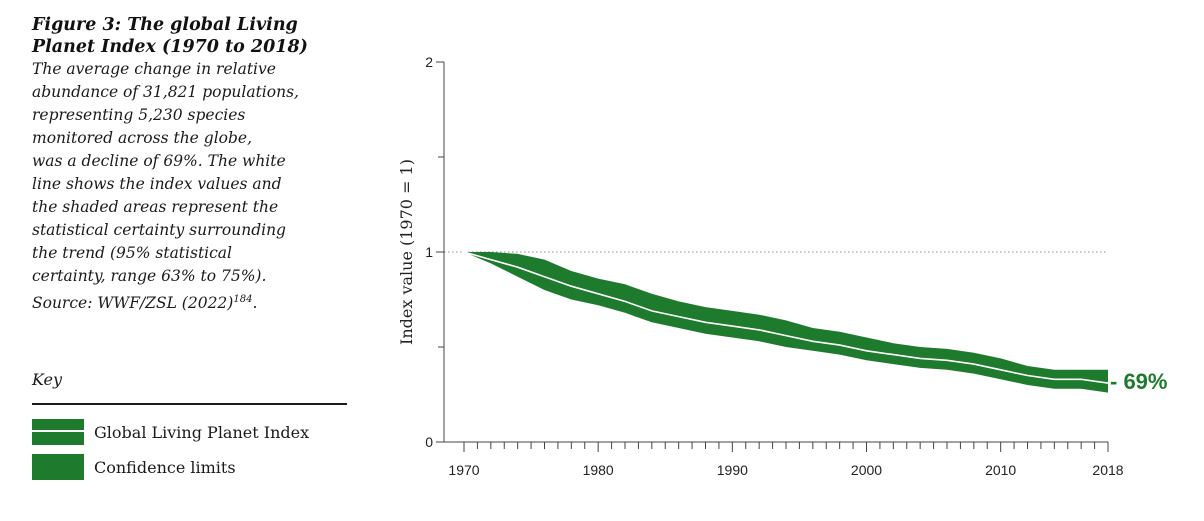 The width and height of the screenshot is (1204, 521). Describe the element at coordinates (142, 138) in the screenshot. I see `description-line: monitored across the globe,` at that location.